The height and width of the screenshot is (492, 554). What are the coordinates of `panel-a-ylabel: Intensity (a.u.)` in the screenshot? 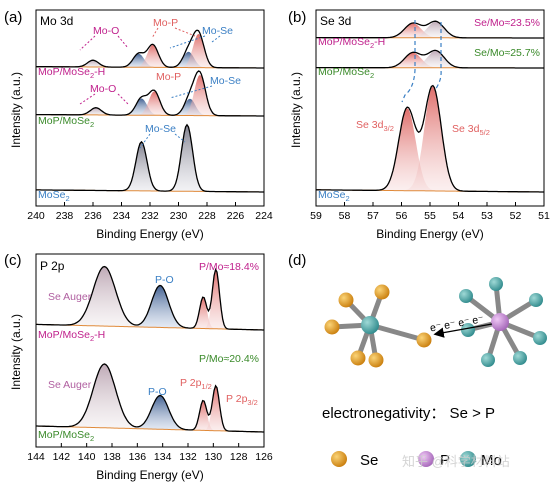 It's located at (16, 110).